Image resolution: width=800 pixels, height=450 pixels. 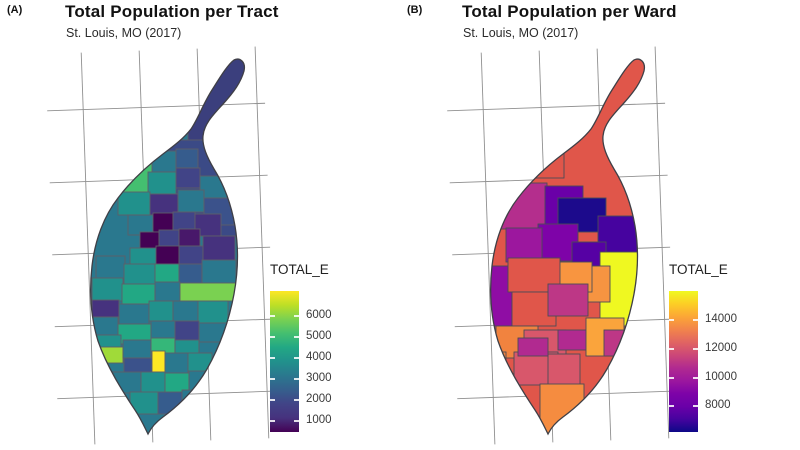 What do you see at coordinates (698, 269) in the screenshot?
I see `legend-ward-title: TOTAL_E` at bounding box center [698, 269].